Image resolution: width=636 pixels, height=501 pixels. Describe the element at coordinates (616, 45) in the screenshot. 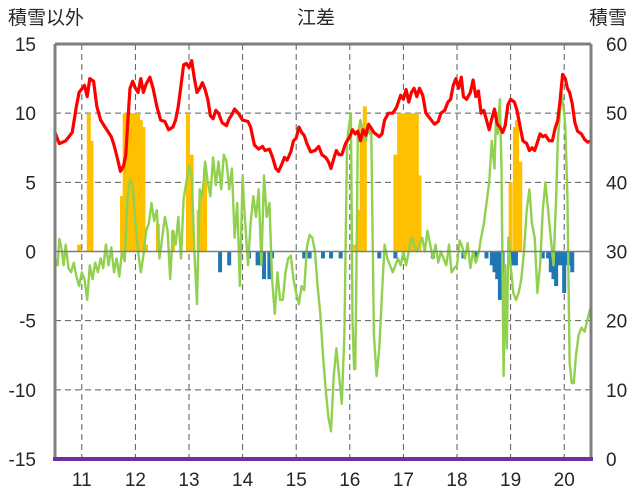

I see `right-tick-label: 60` at that location.